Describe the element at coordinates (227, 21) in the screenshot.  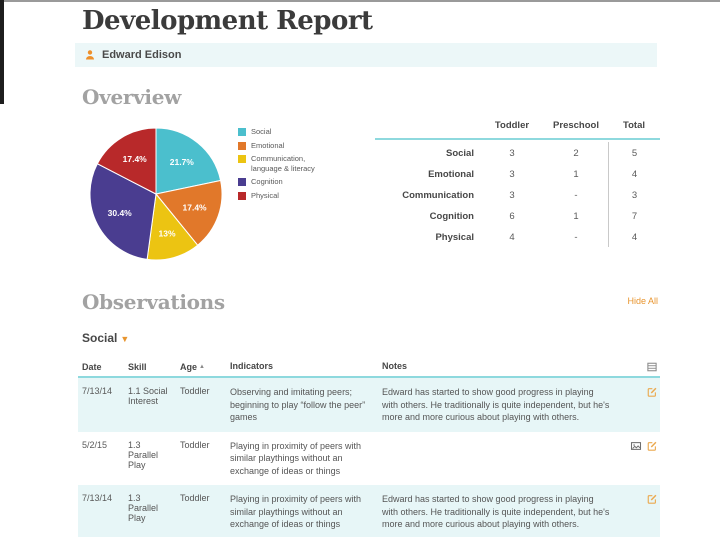
I see `page-title: Development Report` at that location.